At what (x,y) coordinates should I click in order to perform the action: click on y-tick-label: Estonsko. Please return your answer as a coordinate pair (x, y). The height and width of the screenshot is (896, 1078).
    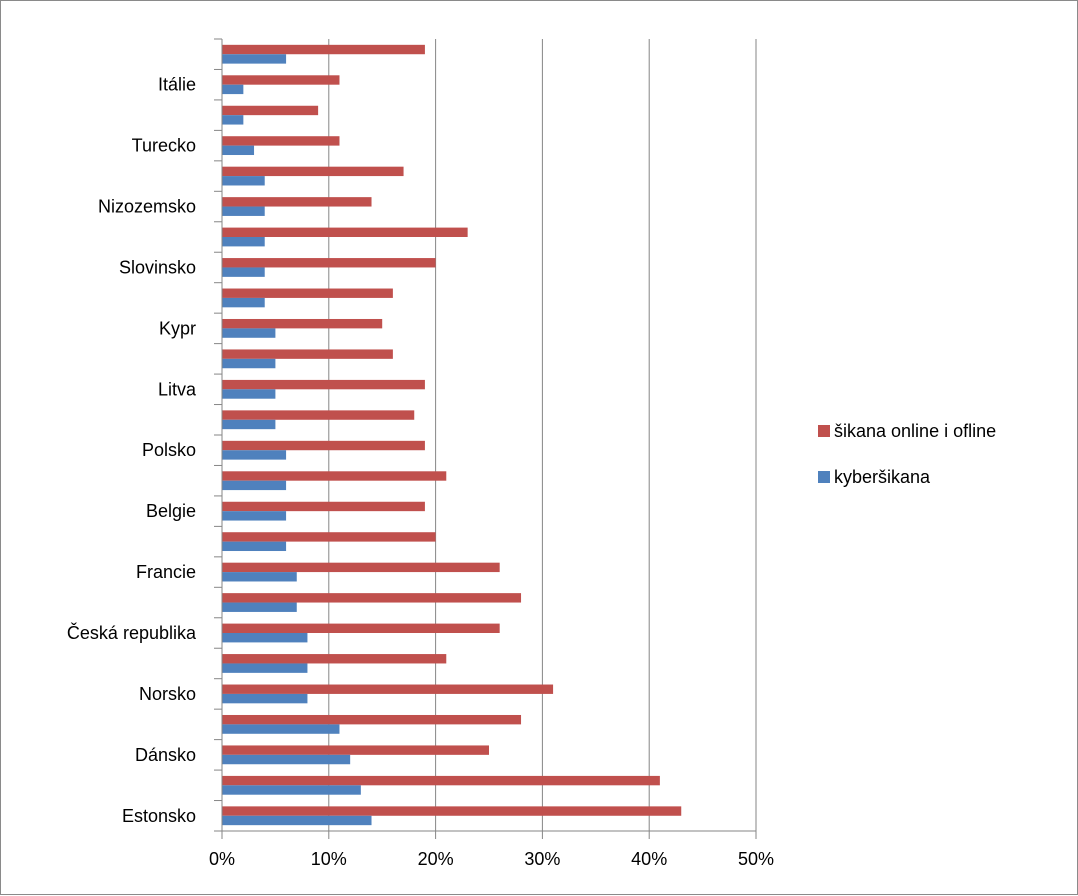
    Looking at the image, I should click on (159, 816).